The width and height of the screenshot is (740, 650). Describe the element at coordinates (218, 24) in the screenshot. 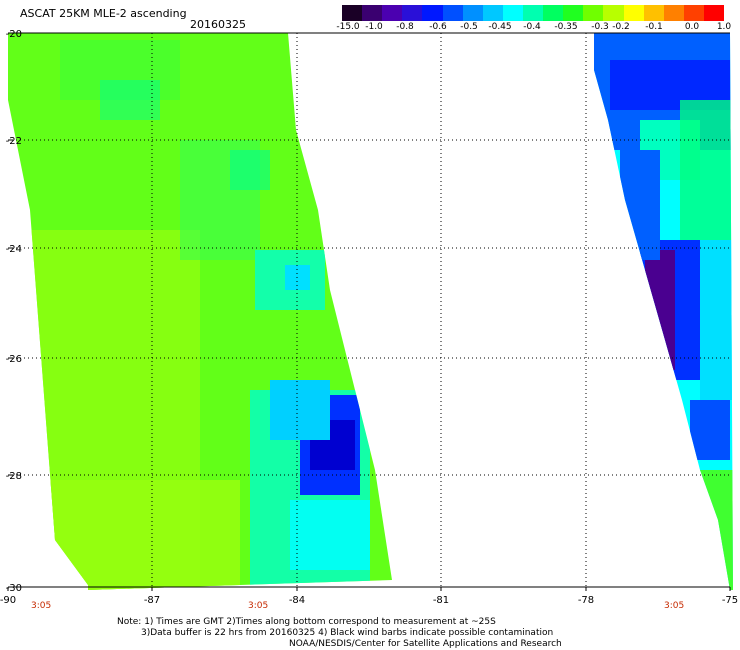

I see `product-date: 20160325` at that location.